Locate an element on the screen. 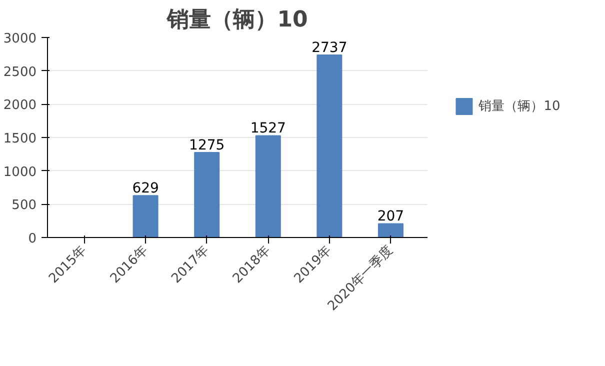  data-label: 2737 is located at coordinates (330, 48).